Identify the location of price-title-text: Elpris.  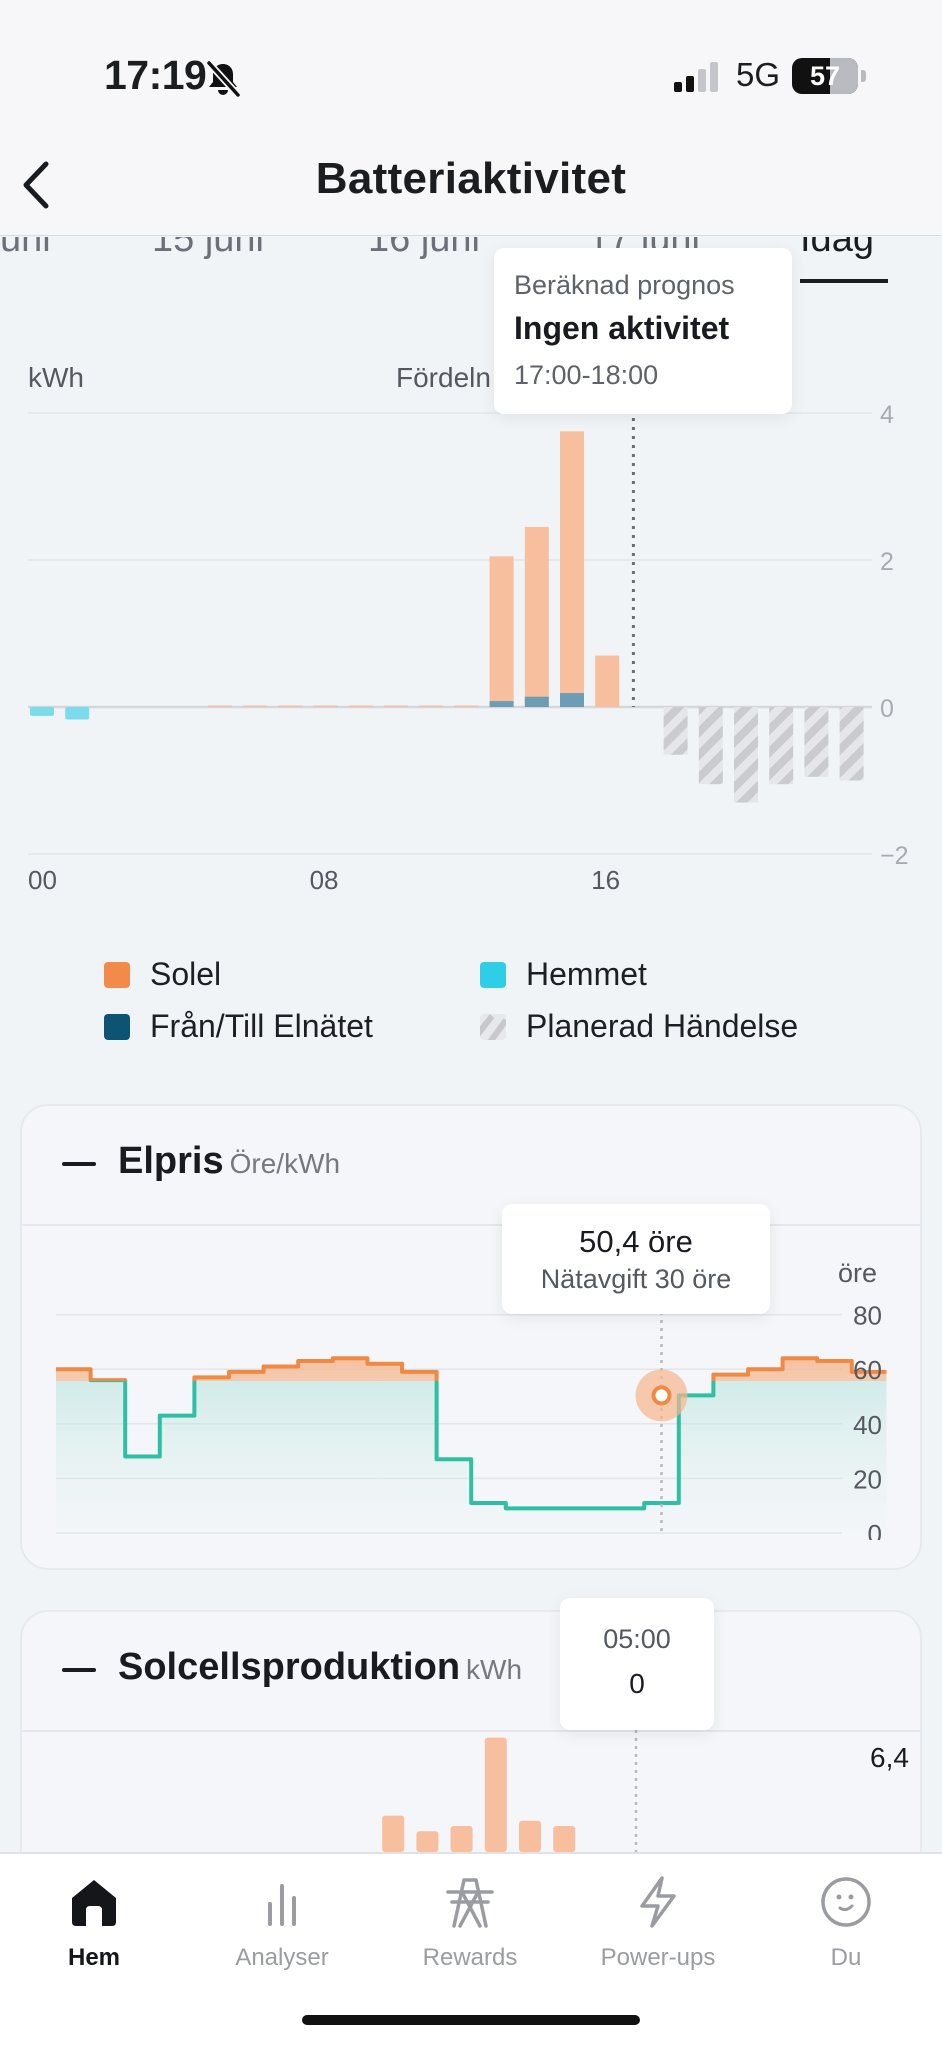
(171, 1161).